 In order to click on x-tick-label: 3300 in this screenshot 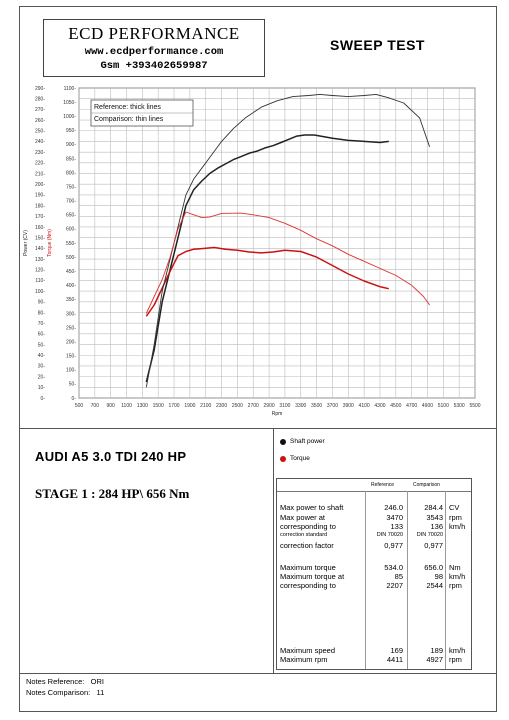, I will do `click(300, 406)`.